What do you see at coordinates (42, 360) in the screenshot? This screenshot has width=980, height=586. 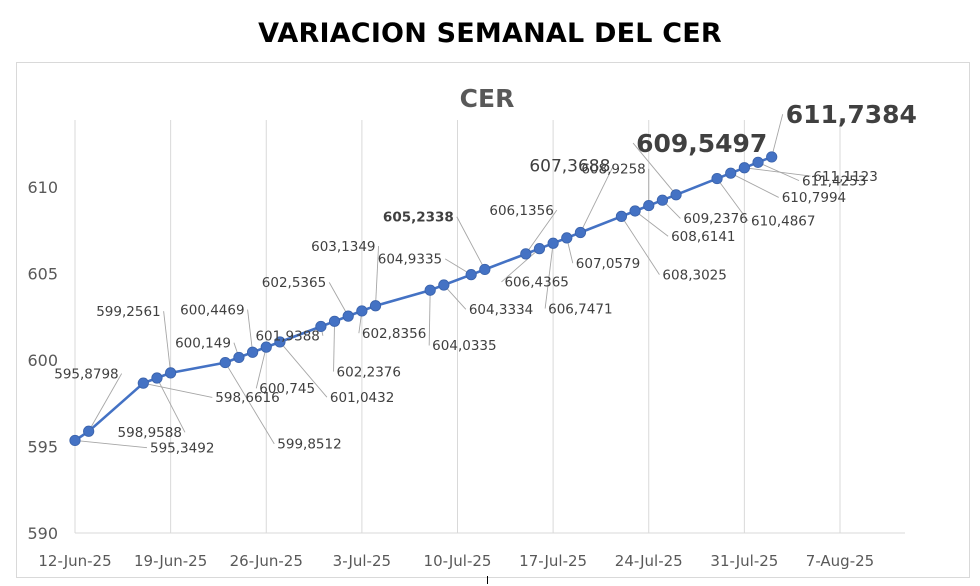 I see `y-tick-label: 600` at bounding box center [42, 360].